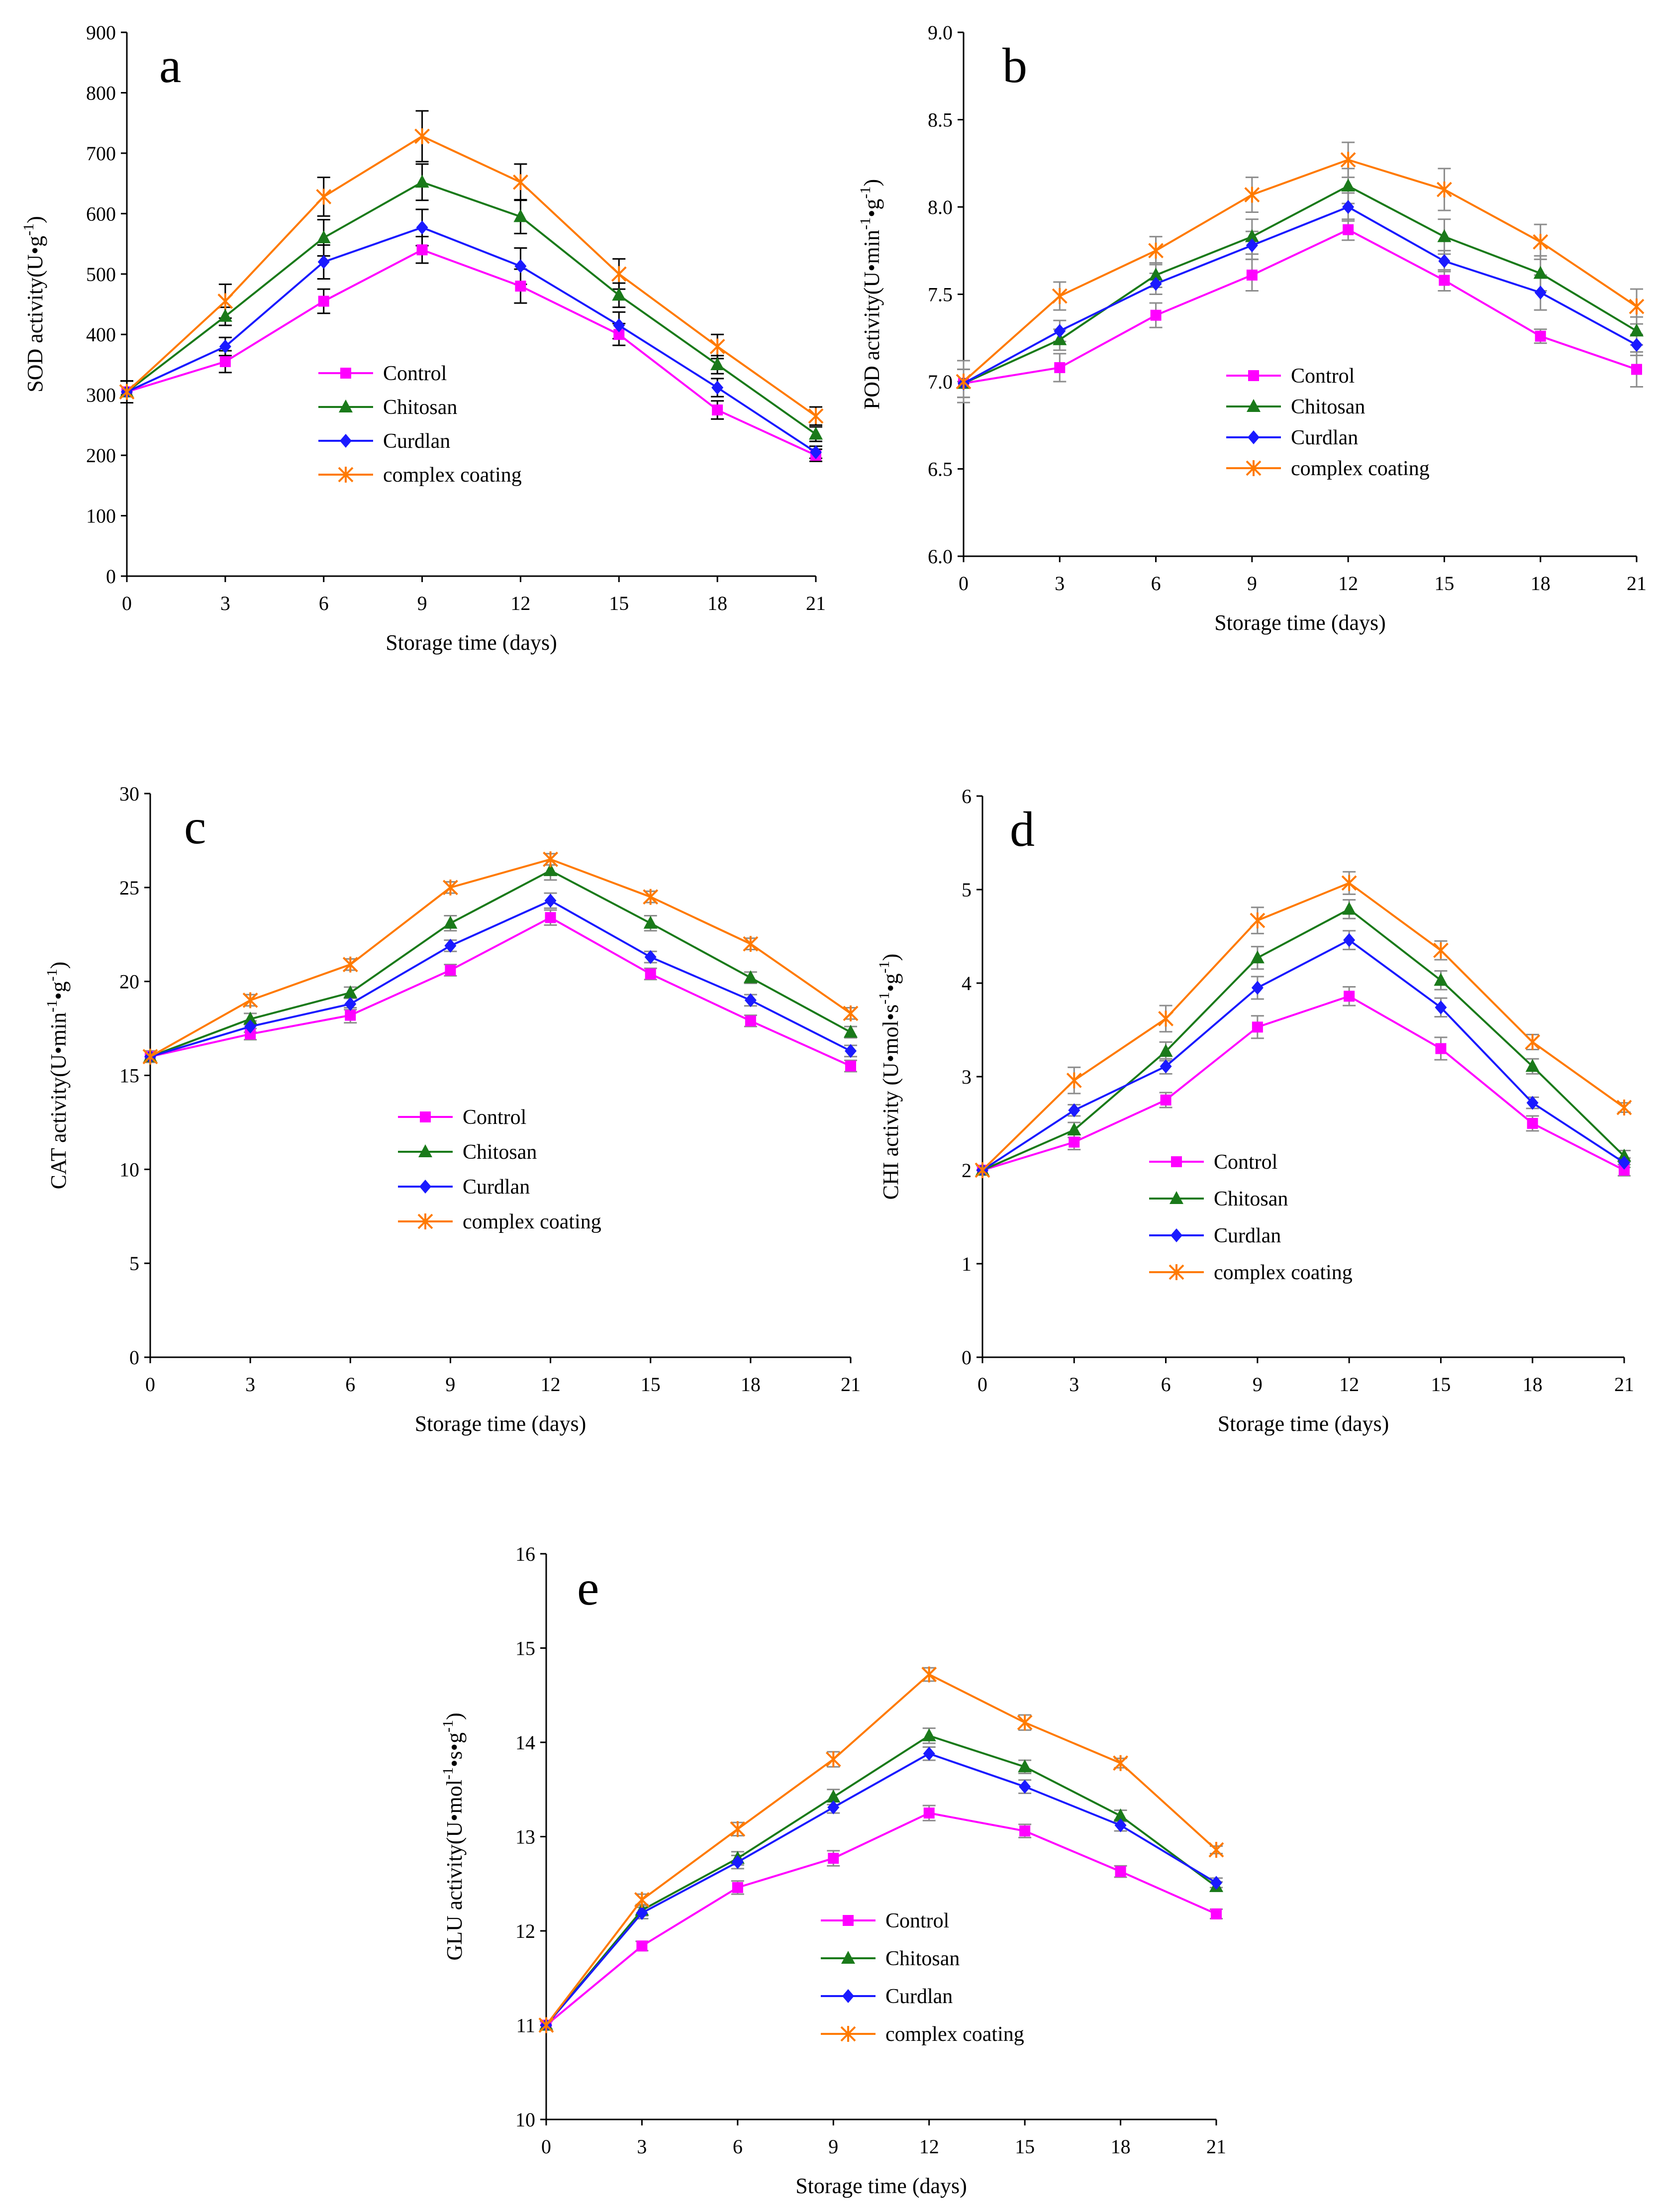  I want to click on series-line-chitosan, so click(1301, 285).